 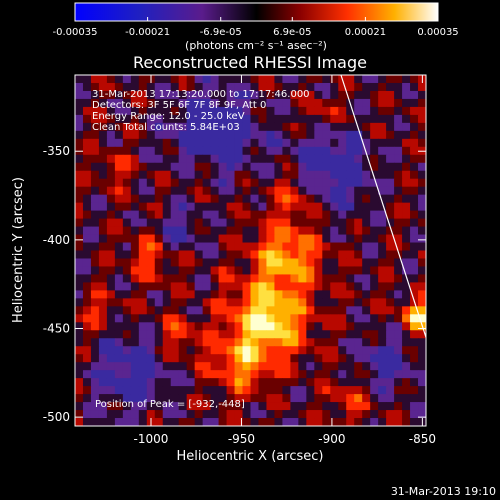 What do you see at coordinates (147, 32) in the screenshot?
I see `colorbar-tick-label: -0.00021` at bounding box center [147, 32].